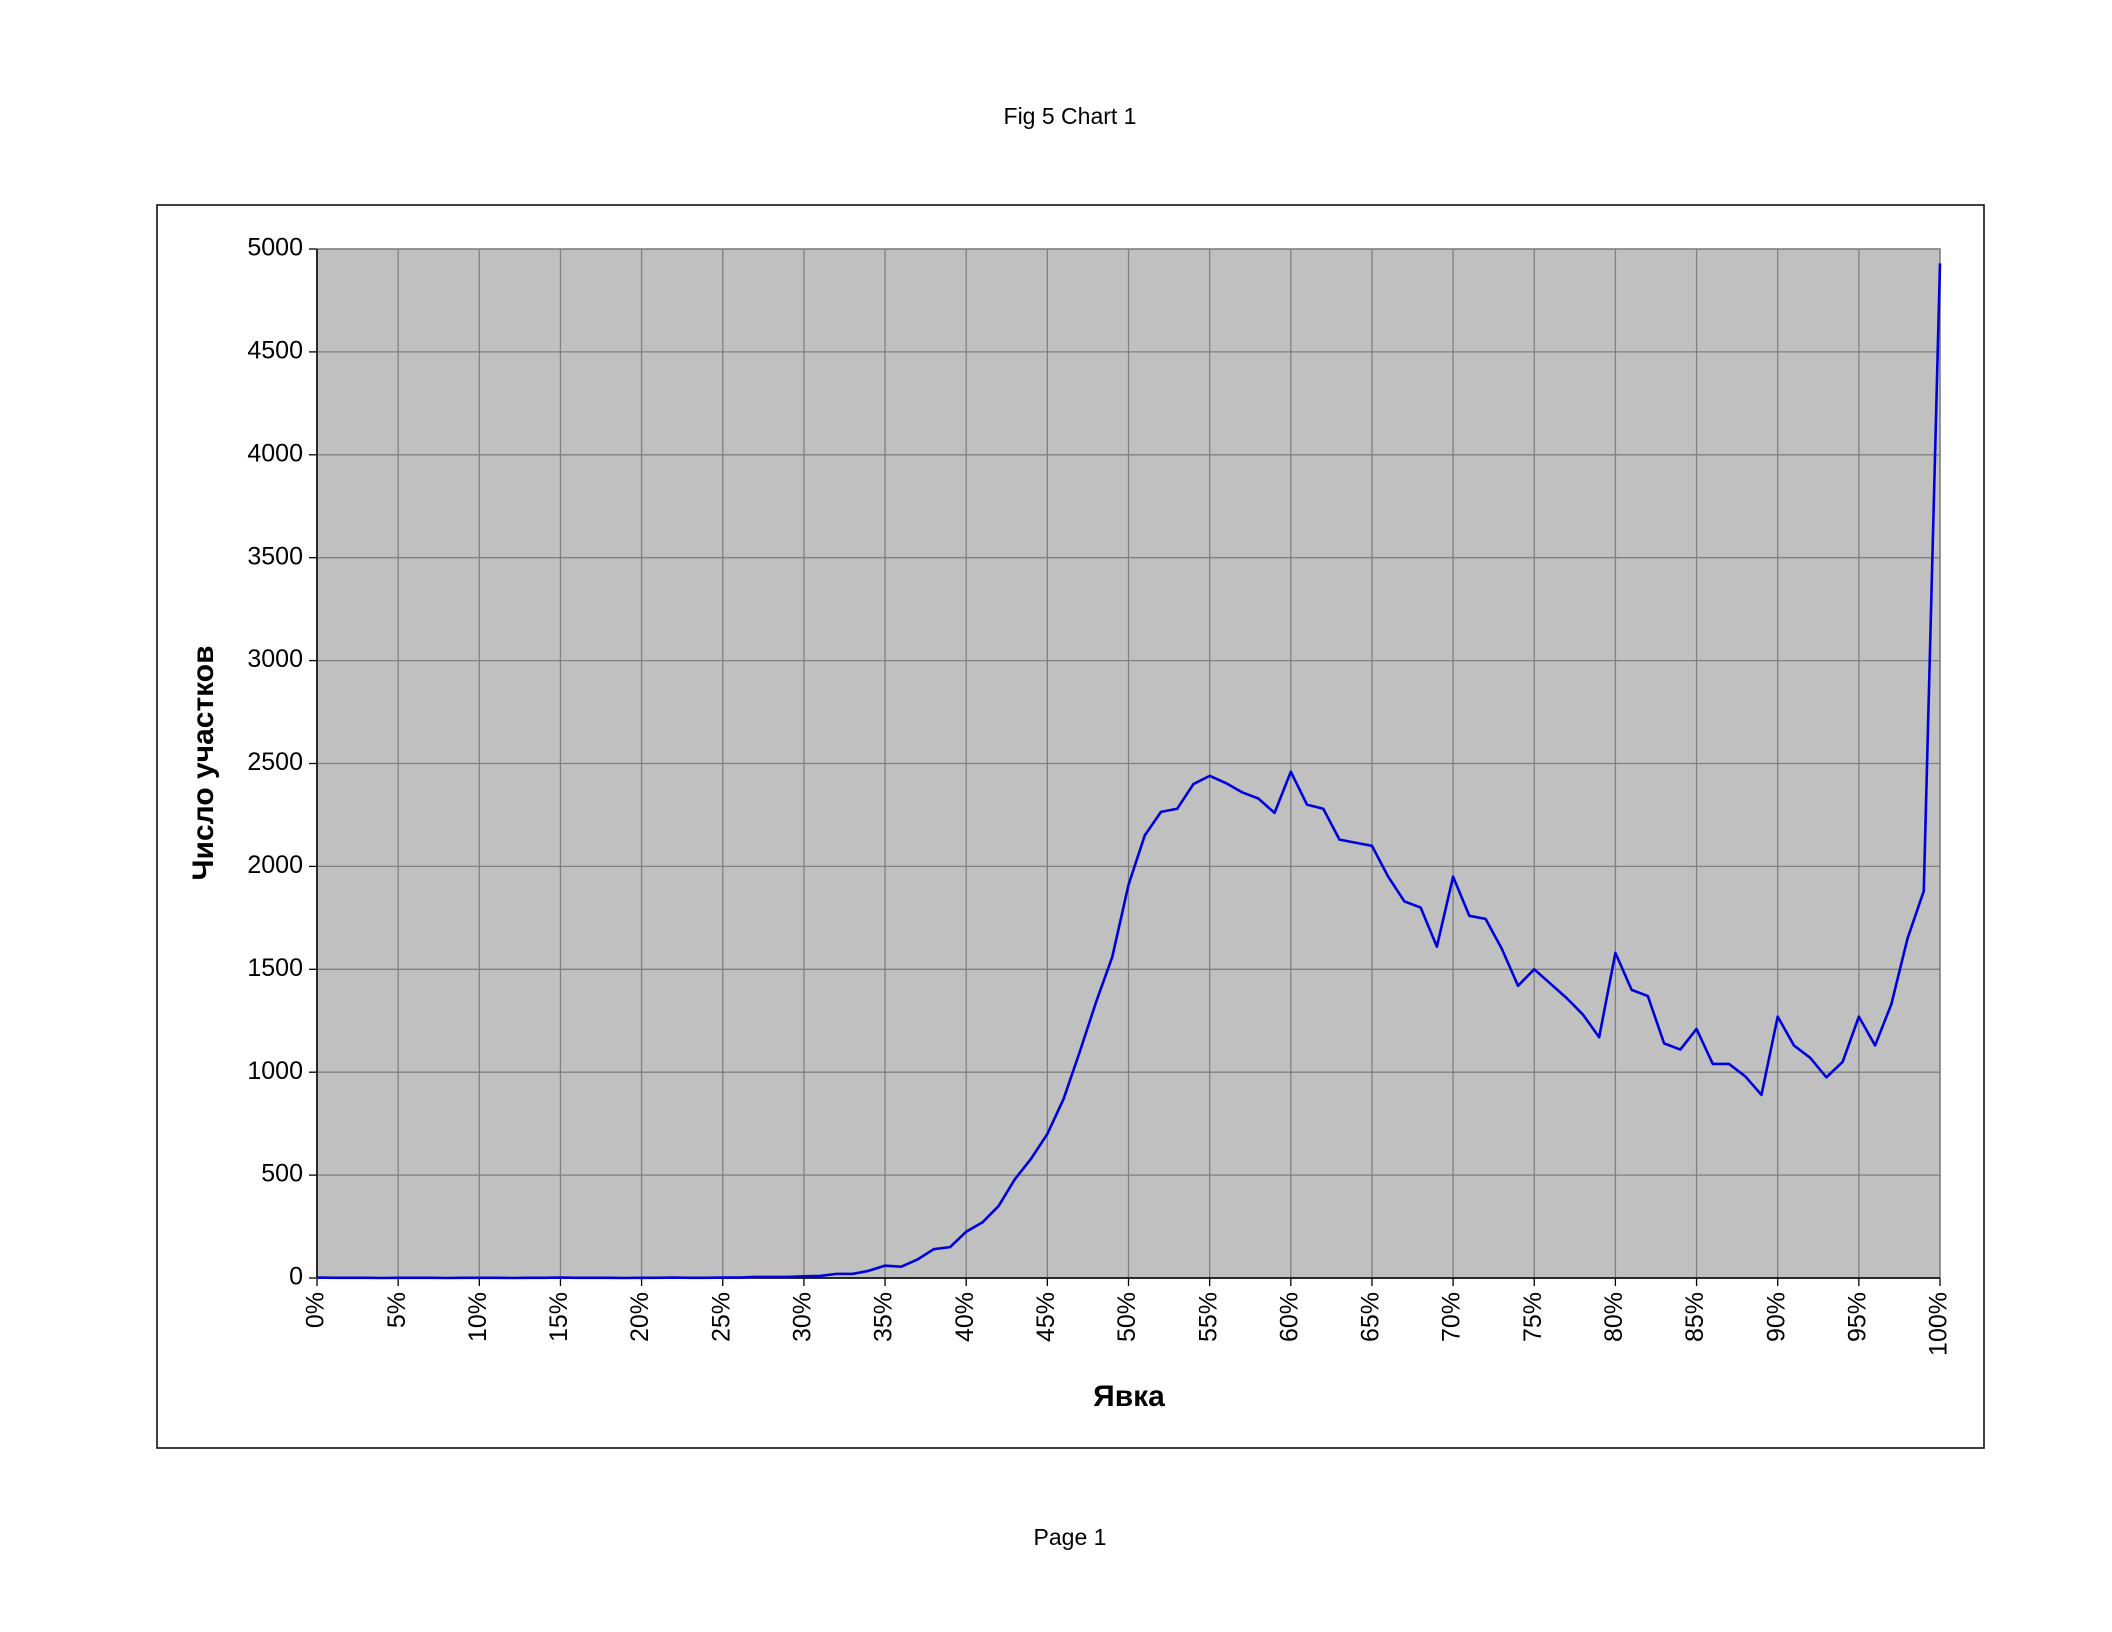 This screenshot has width=2112, height=1632. What do you see at coordinates (275, 453) in the screenshot?
I see `y-tick-label: 4000` at bounding box center [275, 453].